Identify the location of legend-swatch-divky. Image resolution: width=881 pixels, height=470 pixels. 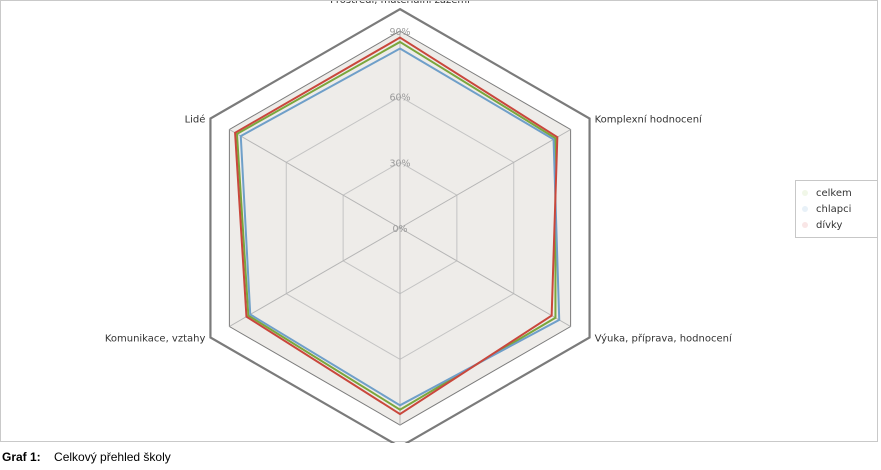
(805, 225).